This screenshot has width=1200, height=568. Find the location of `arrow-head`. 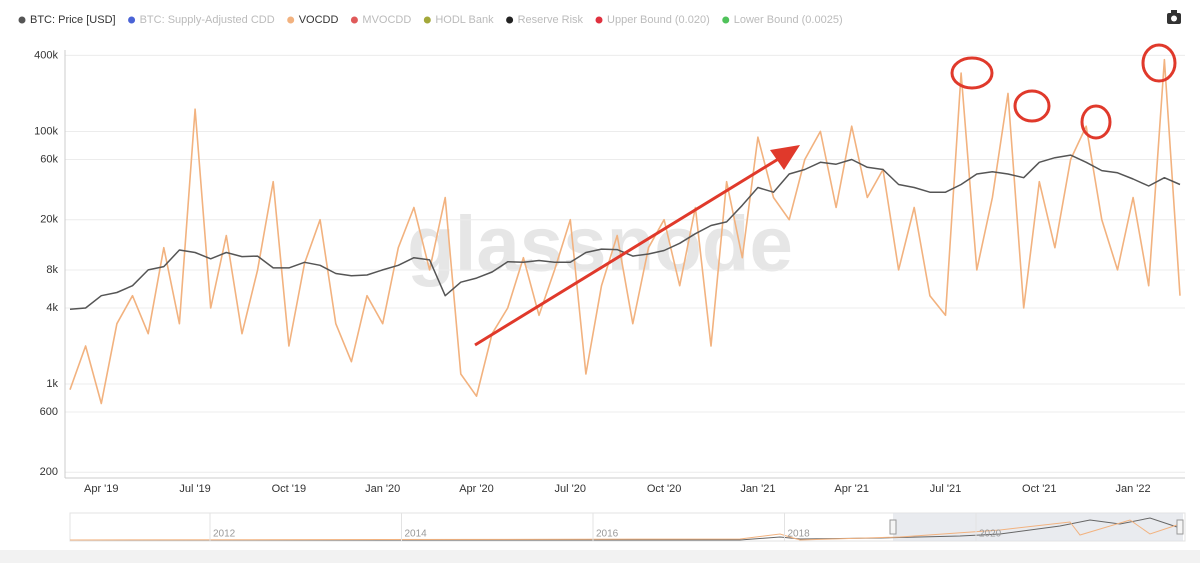

arrow-head is located at coordinates (785, 157).